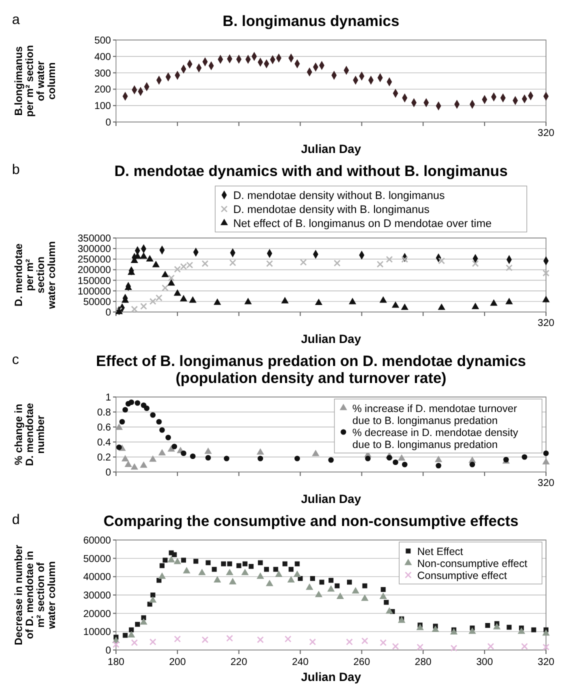  I want to click on legend-label: Net Effect, so click(440, 552).